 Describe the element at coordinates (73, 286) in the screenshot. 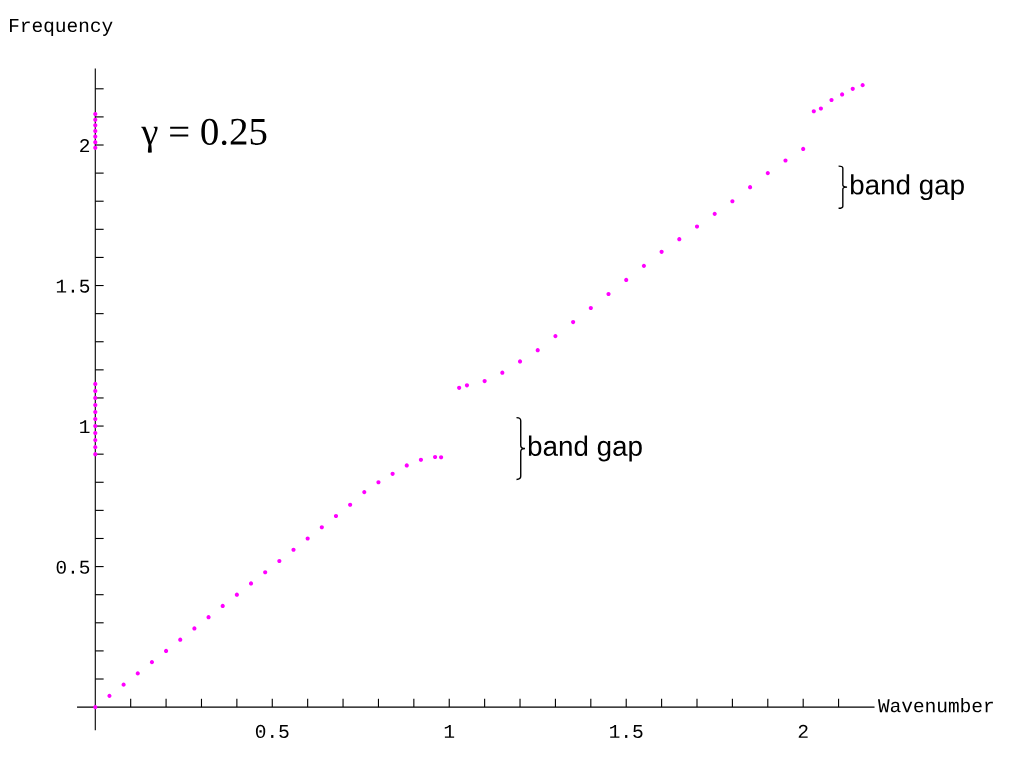

I see `y-tick-label: 1.5` at that location.